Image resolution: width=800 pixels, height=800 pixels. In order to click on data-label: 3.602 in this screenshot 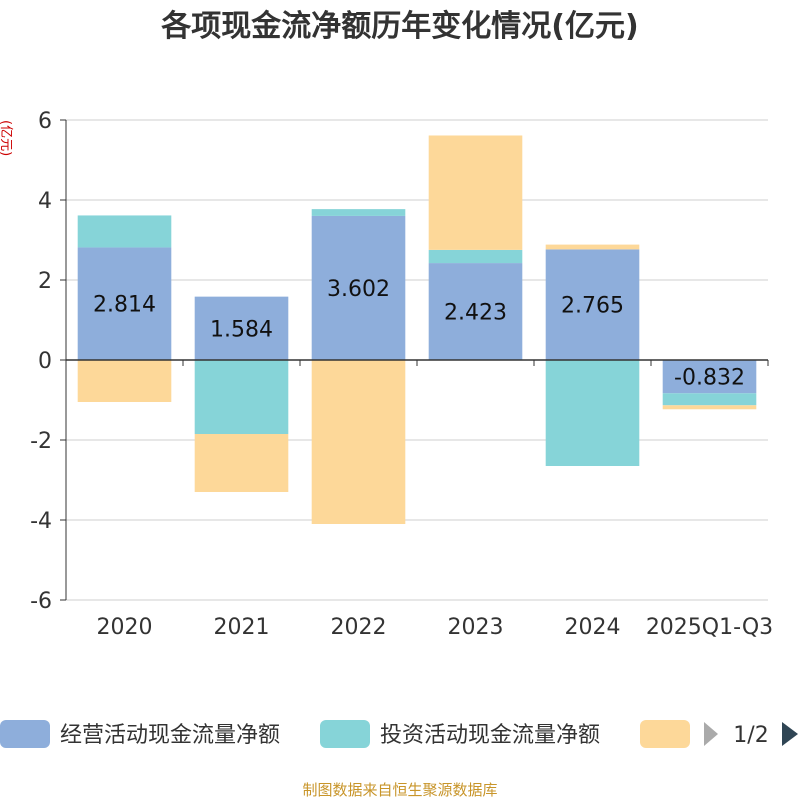, I will do `click(358, 289)`.